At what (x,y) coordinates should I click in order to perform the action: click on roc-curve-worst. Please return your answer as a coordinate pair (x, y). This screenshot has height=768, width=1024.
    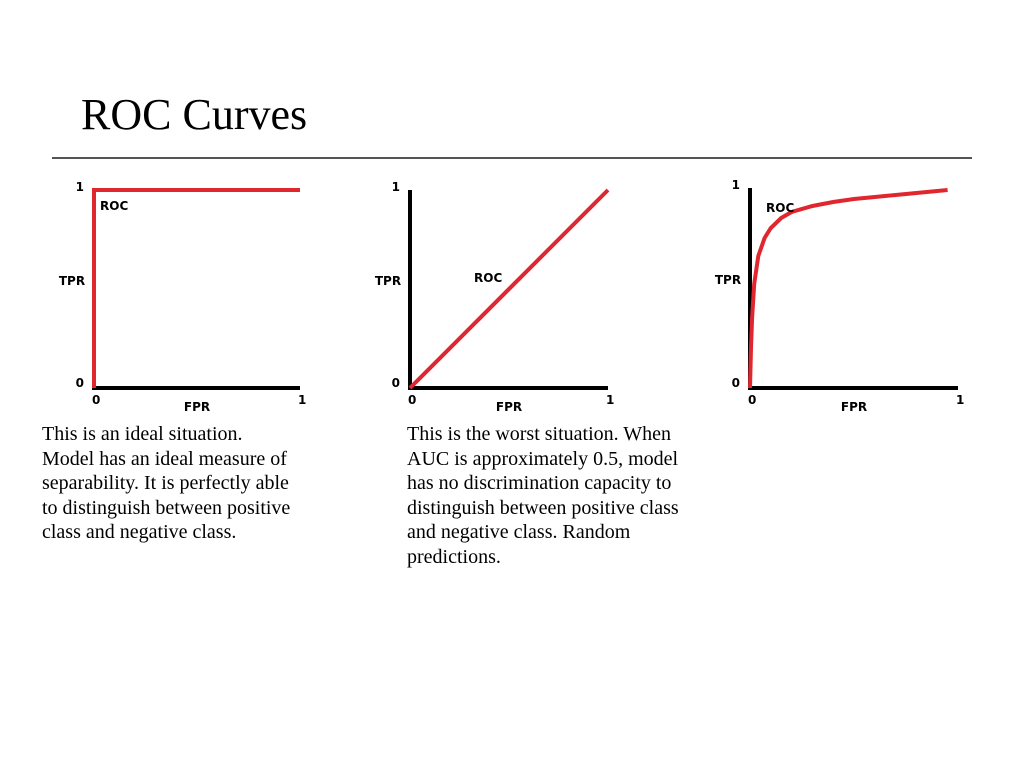
    Looking at the image, I should click on (509, 289).